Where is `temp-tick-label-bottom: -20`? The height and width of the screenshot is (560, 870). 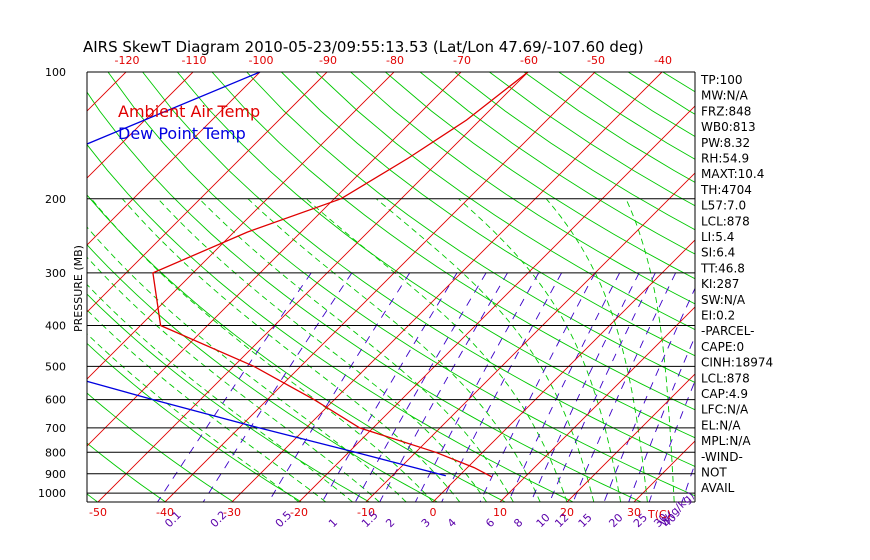
temp-tick-label-bottom: -20 is located at coordinates (299, 512).